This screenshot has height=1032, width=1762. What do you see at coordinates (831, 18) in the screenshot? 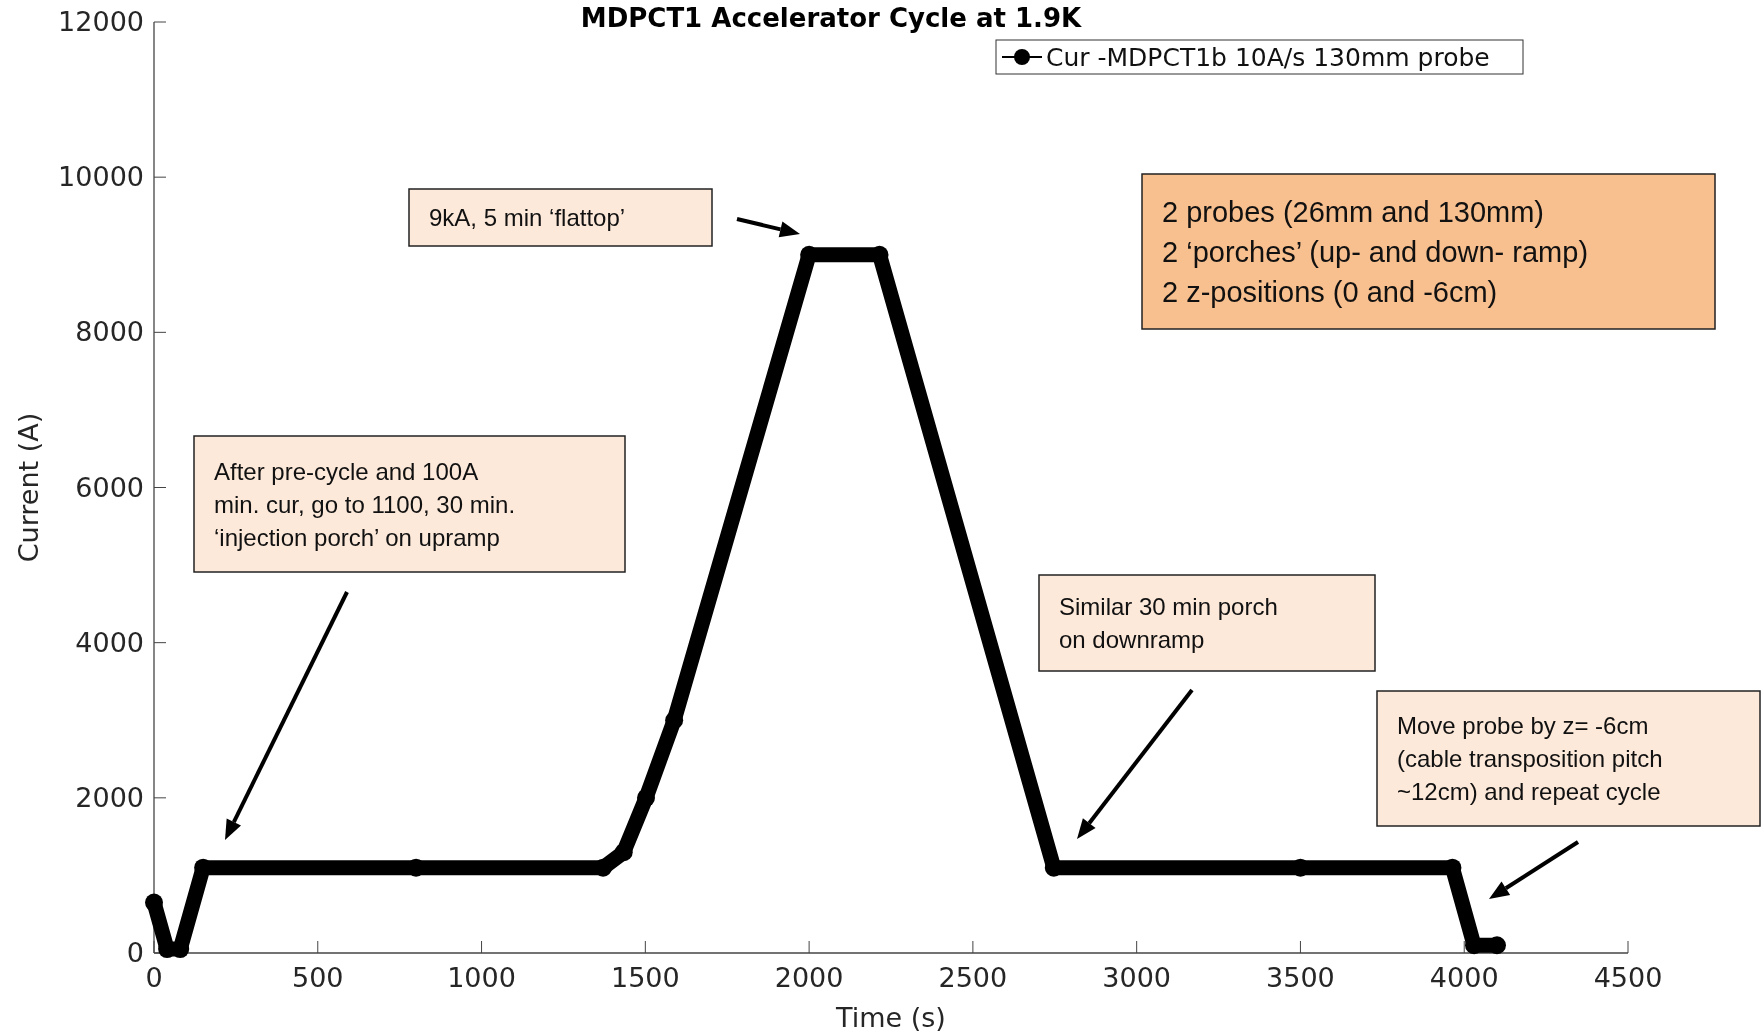
I see `chart-title: MDPCT1 Accelerator Cycle at 1.9K` at bounding box center [831, 18].